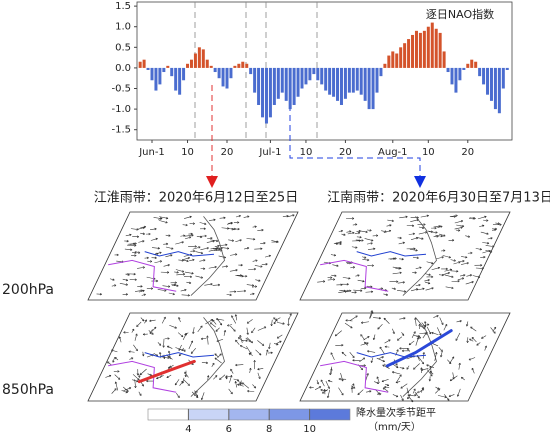 Image resolution: width=550 pixels, height=434 pixels. What do you see at coordinates (28, 390) in the screenshot?
I see `level-label: 850hPa` at bounding box center [28, 390].